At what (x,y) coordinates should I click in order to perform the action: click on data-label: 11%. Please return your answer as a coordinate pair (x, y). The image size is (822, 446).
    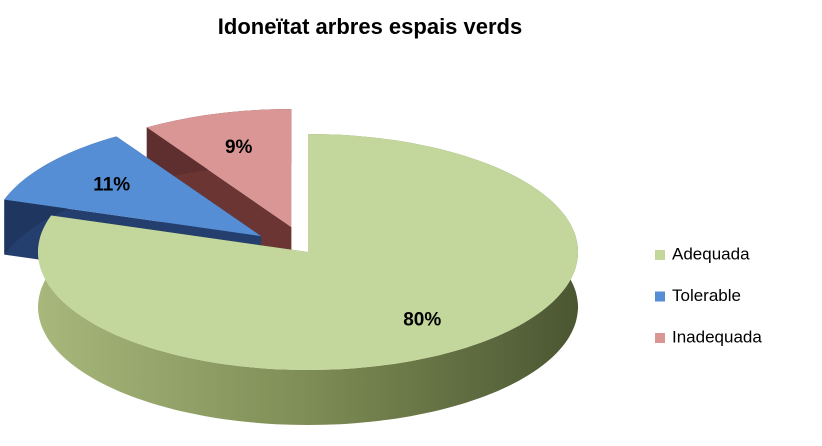
    Looking at the image, I should click on (111, 184).